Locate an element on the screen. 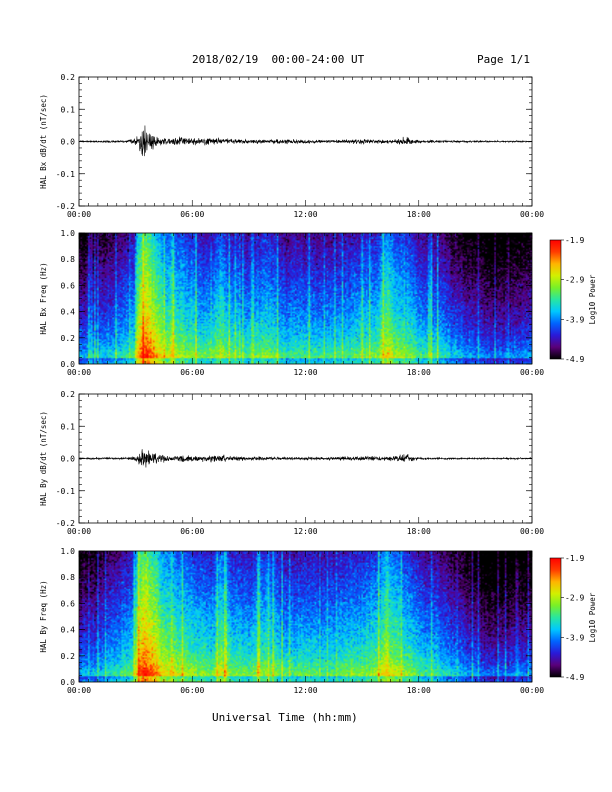 This screenshot has width=612, height=792. y-axis-label: HAL Bx dB/dt (nT/sec) is located at coordinates (43, 141).